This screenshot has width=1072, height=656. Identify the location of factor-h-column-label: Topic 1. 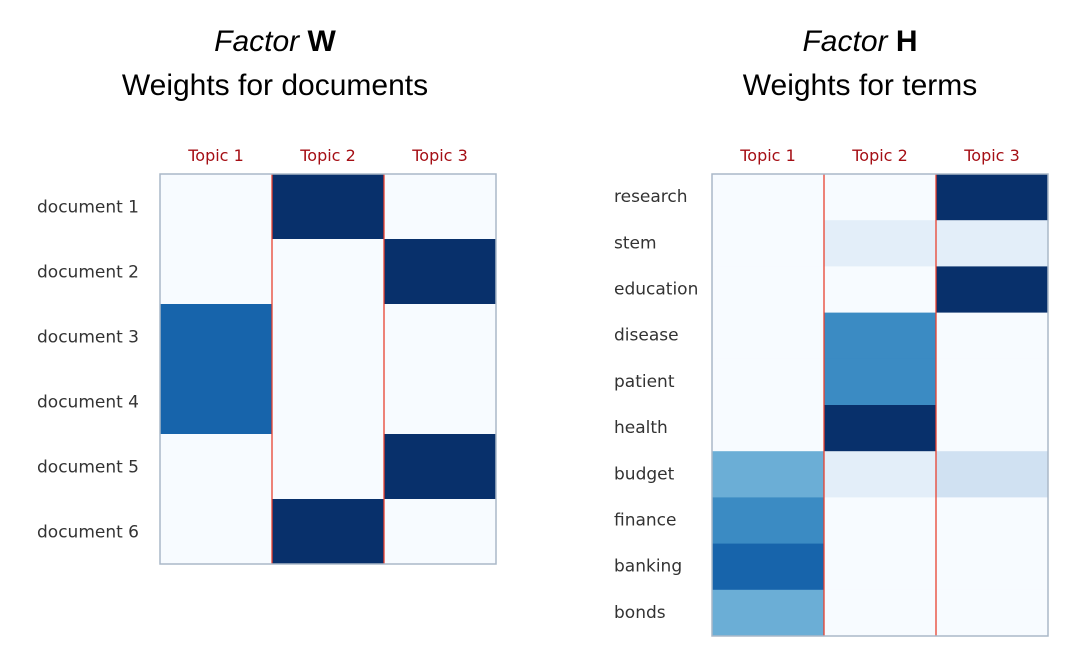
(767, 155).